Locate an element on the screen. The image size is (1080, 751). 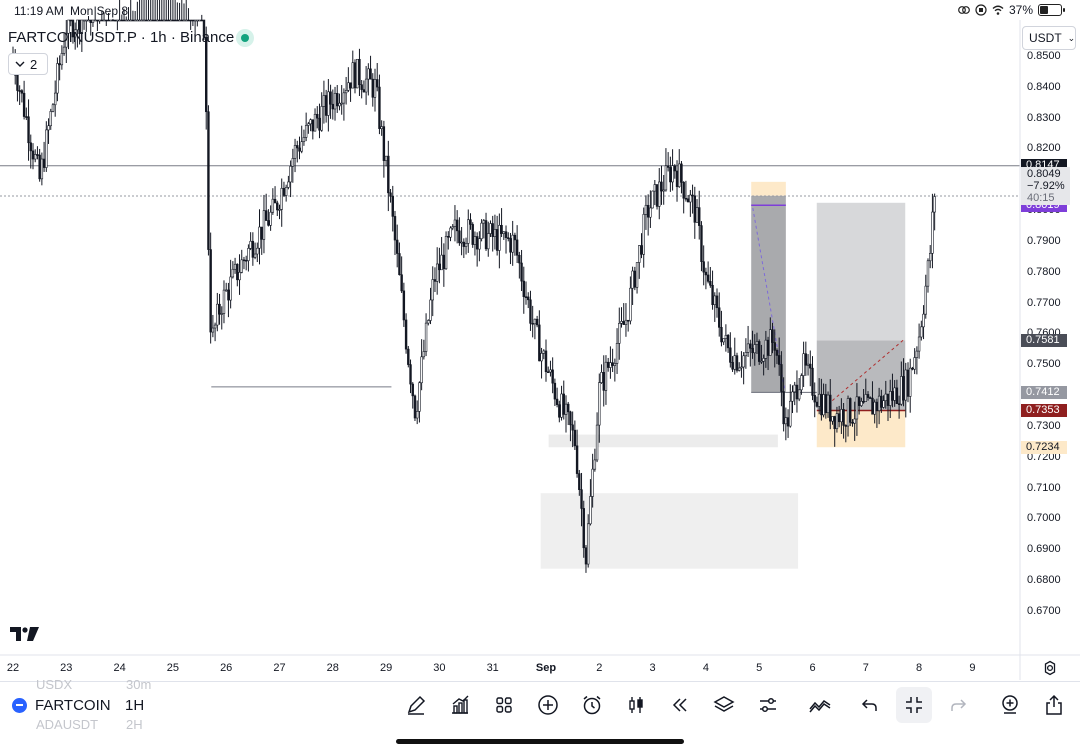
battery-percent: 37% is located at coordinates (1020, 10).